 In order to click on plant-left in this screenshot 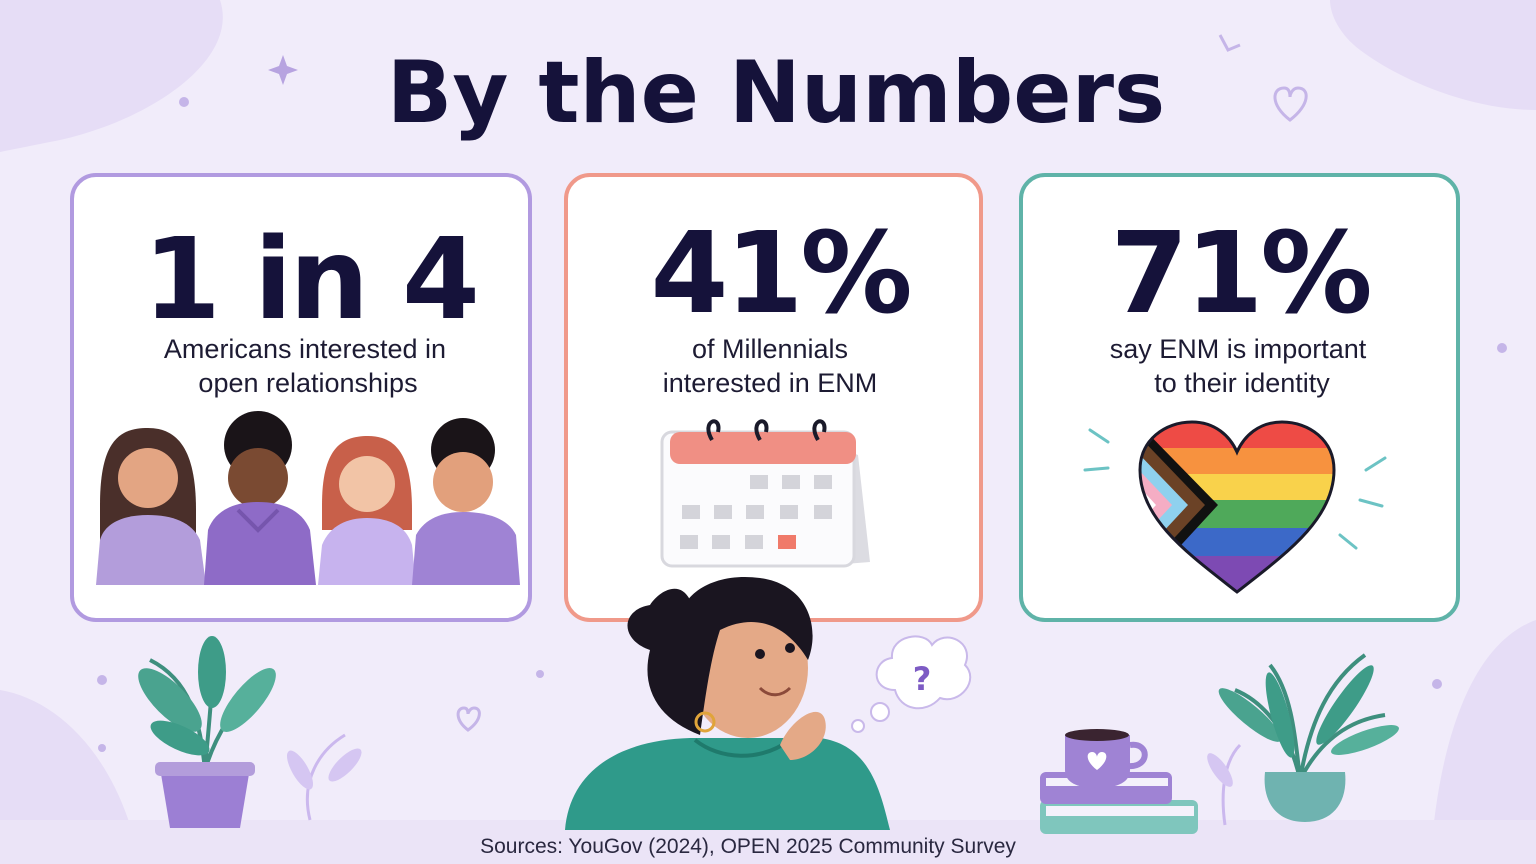, I will do `click(250, 732)`.